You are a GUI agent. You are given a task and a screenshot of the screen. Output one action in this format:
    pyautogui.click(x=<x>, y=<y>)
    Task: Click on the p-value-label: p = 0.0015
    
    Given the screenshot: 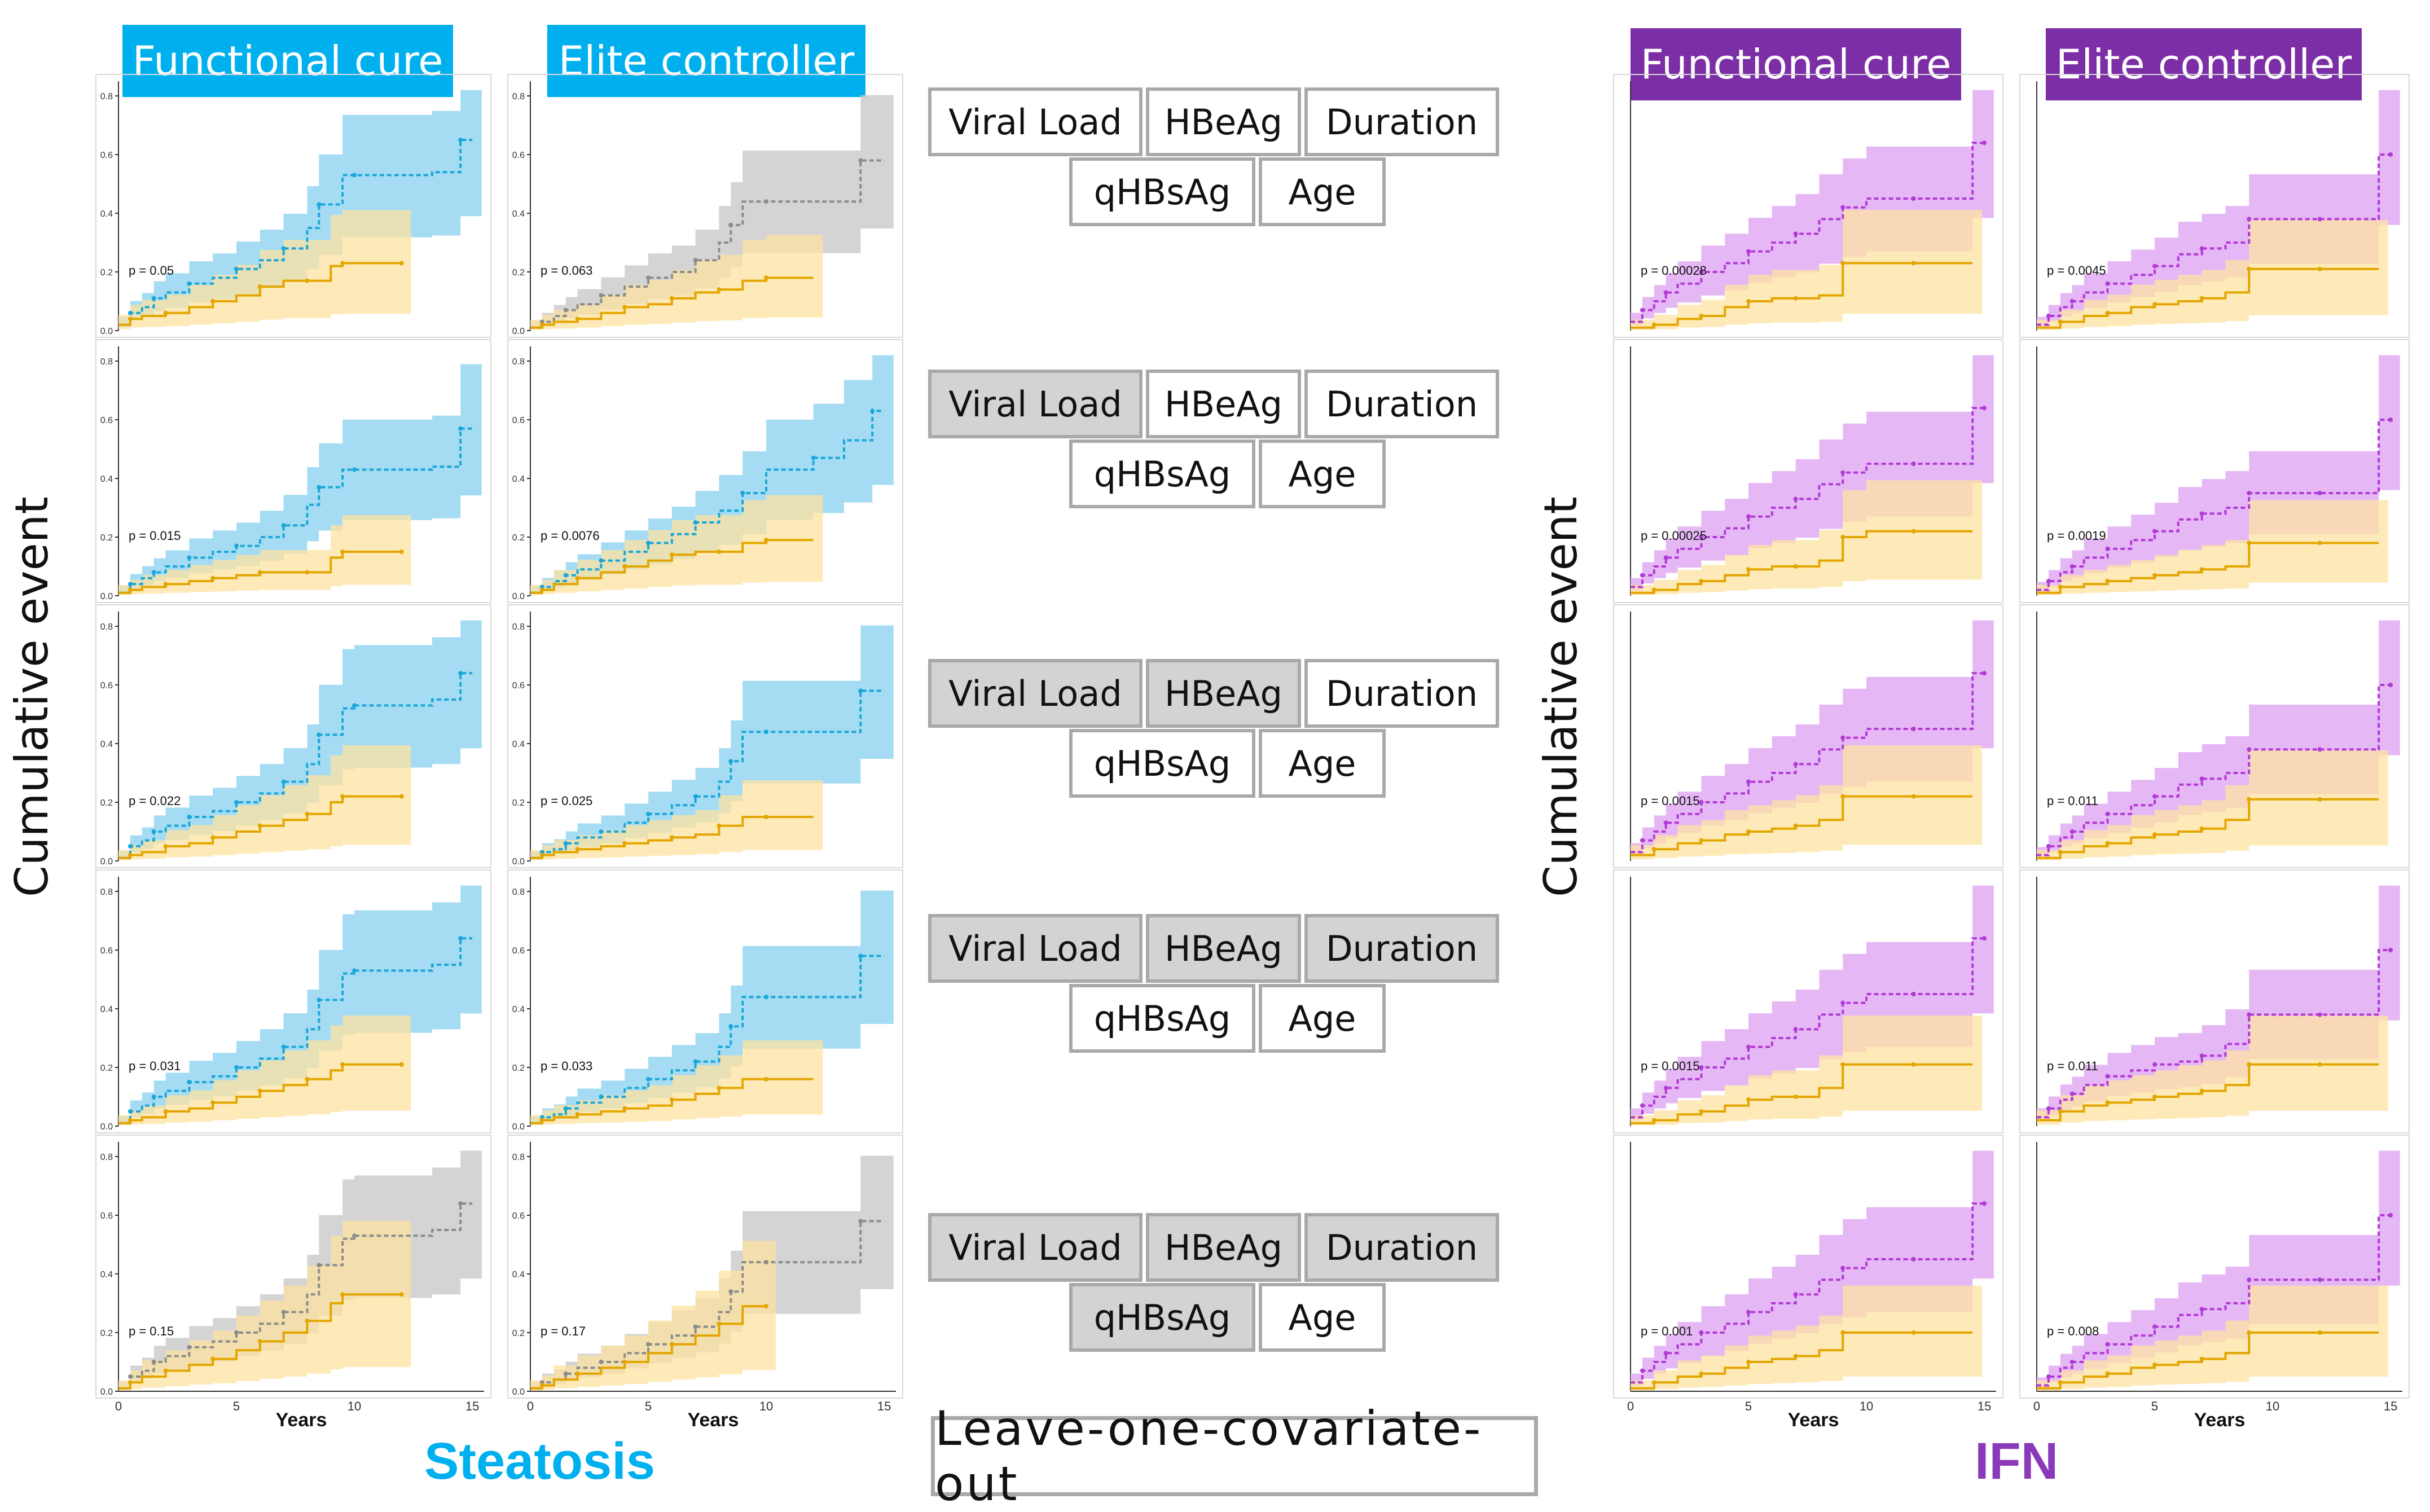 What is the action you would take?
    pyautogui.click(x=1671, y=801)
    